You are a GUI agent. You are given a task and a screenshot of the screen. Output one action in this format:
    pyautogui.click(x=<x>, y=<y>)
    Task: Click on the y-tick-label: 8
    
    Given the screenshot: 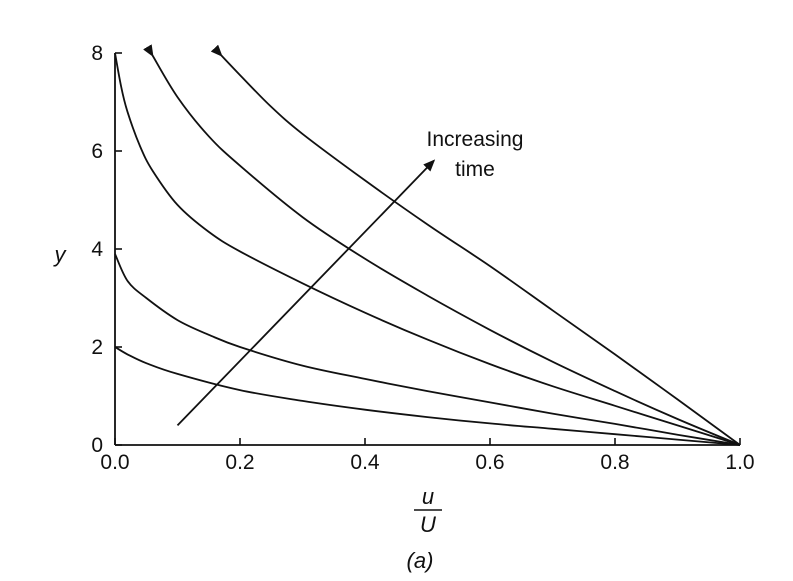 What is the action you would take?
    pyautogui.click(x=97, y=53)
    